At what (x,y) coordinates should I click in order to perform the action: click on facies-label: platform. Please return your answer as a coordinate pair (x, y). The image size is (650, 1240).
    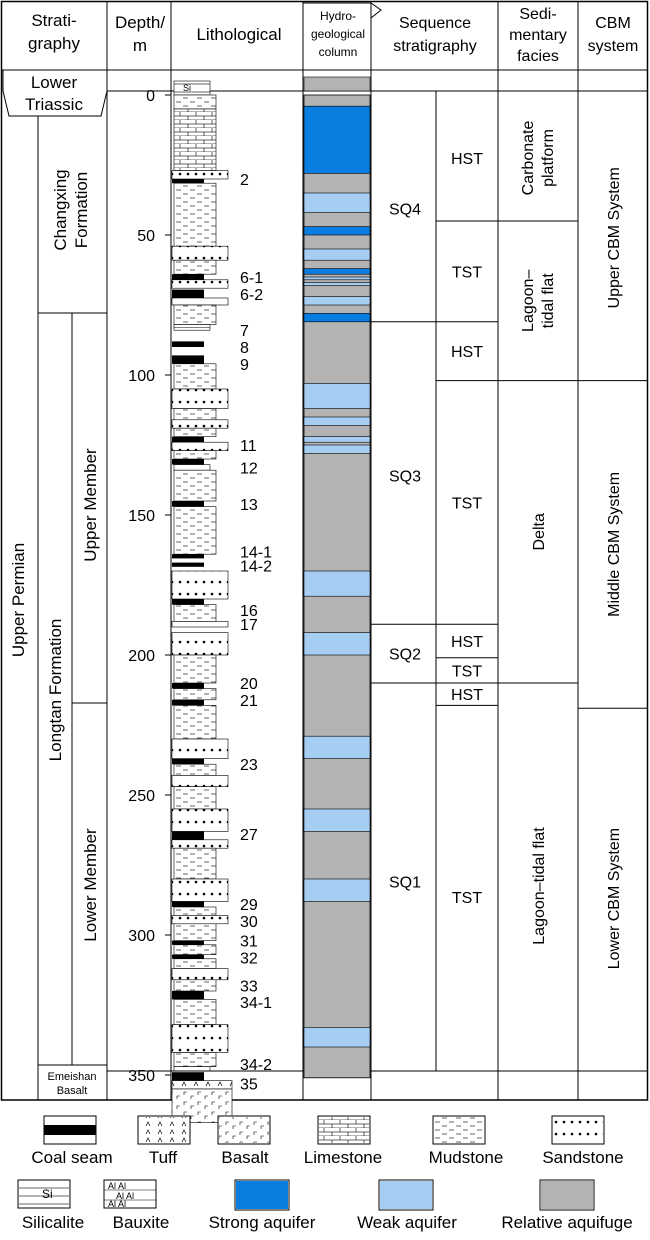
    Looking at the image, I should click on (548, 158).